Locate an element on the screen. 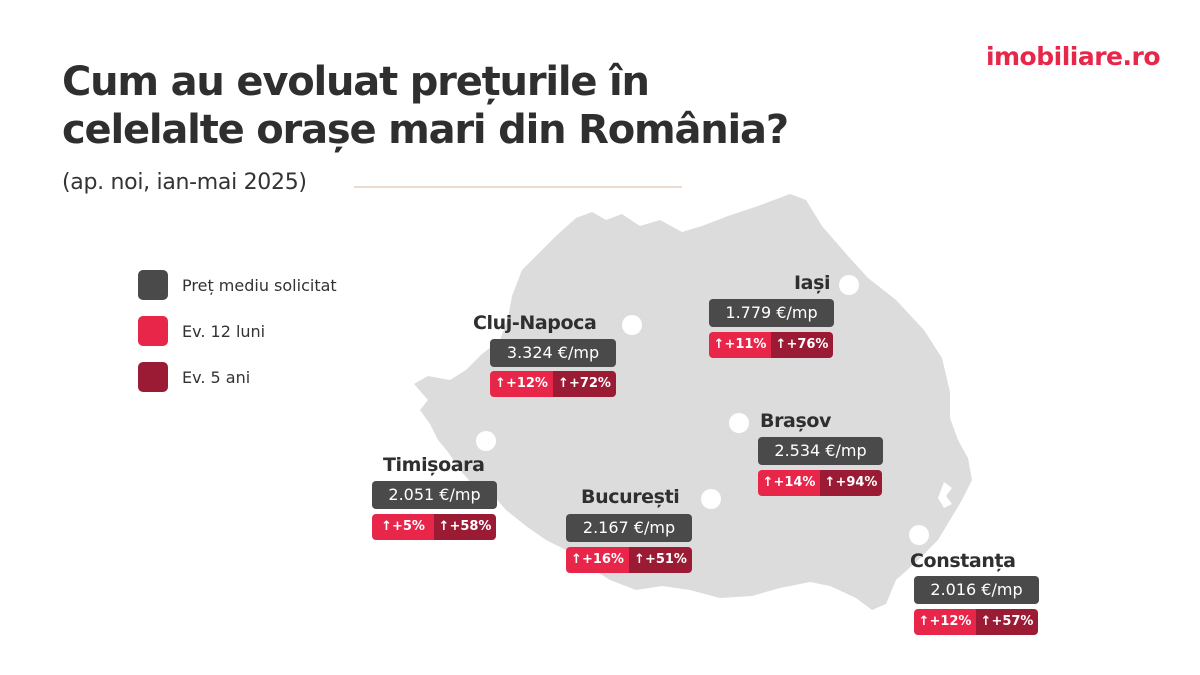  legend-label: Preț mediu solicitat is located at coordinates (259, 285).